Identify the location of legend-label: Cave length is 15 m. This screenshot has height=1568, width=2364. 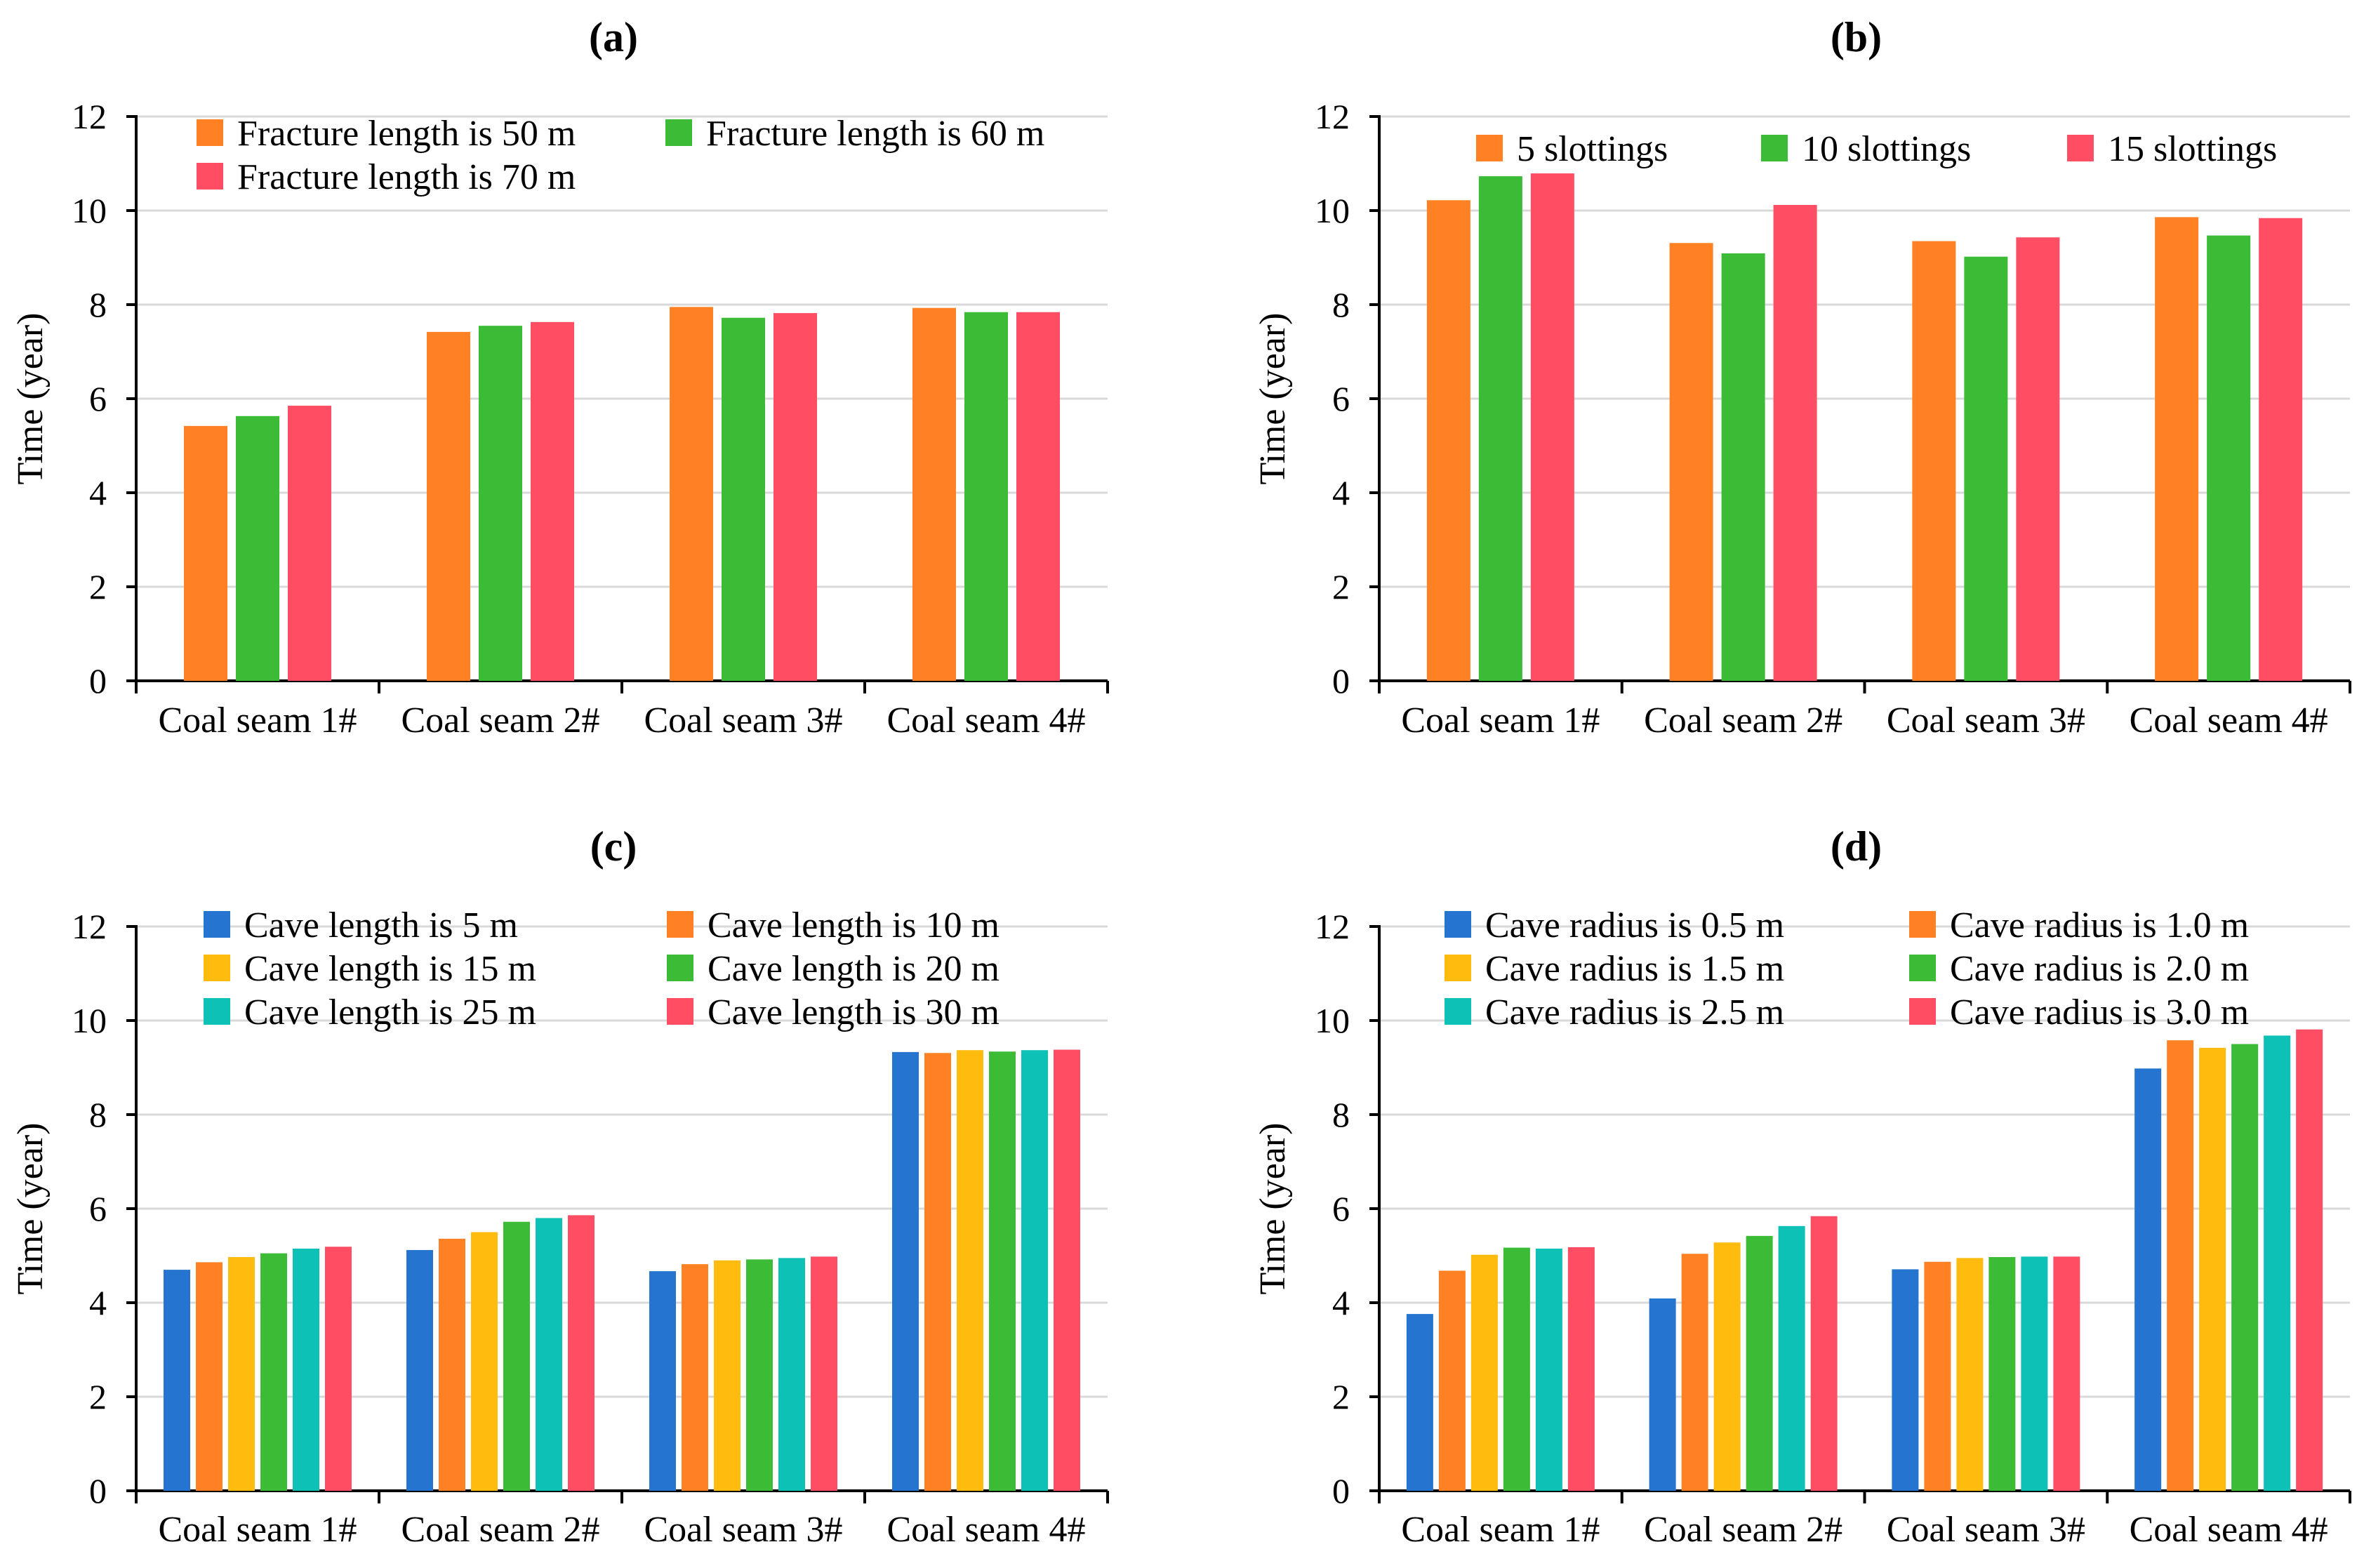
(390, 969).